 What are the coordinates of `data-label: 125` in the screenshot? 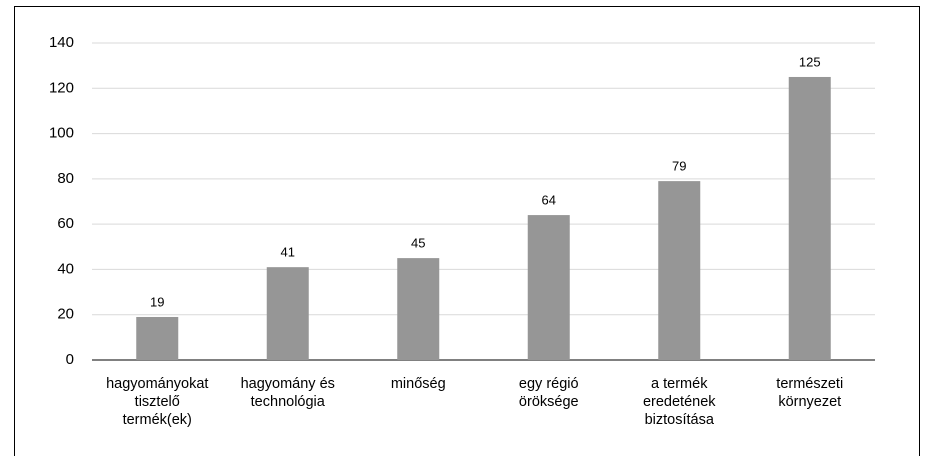 It's located at (810, 61).